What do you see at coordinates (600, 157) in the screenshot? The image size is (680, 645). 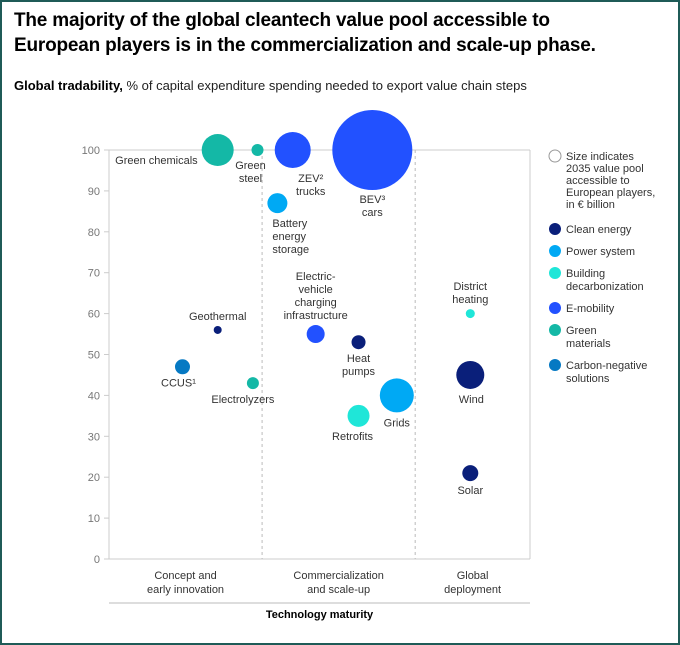 I see `size-legend-text: Size indicates` at bounding box center [600, 157].